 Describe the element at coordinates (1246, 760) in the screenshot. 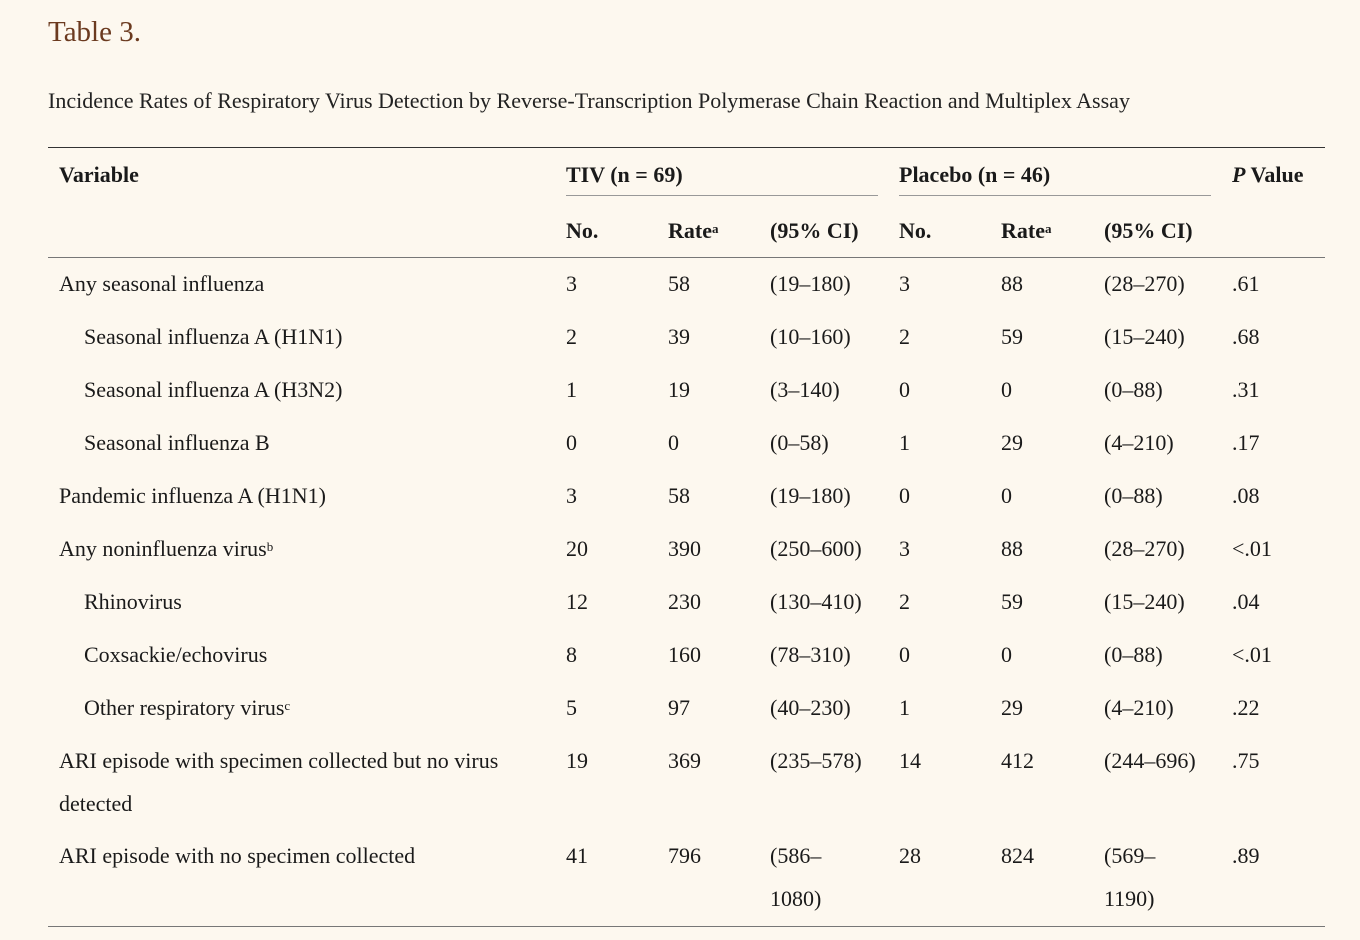

I see `p-value-cell: .75` at that location.